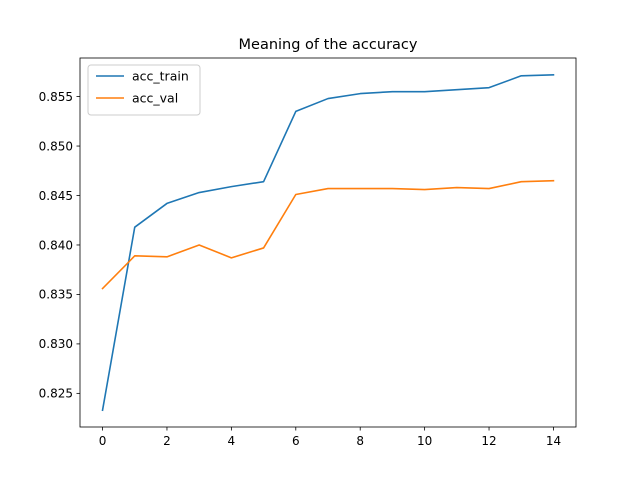 The width and height of the screenshot is (640, 480). What do you see at coordinates (360, 441) in the screenshot?
I see `x-tick-label: 8` at bounding box center [360, 441].